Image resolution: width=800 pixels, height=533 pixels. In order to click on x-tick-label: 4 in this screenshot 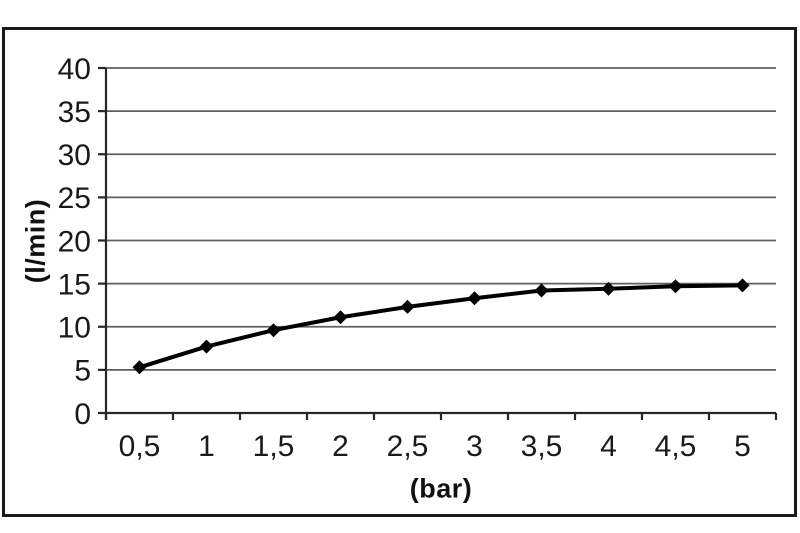, I will do `click(608, 446)`.